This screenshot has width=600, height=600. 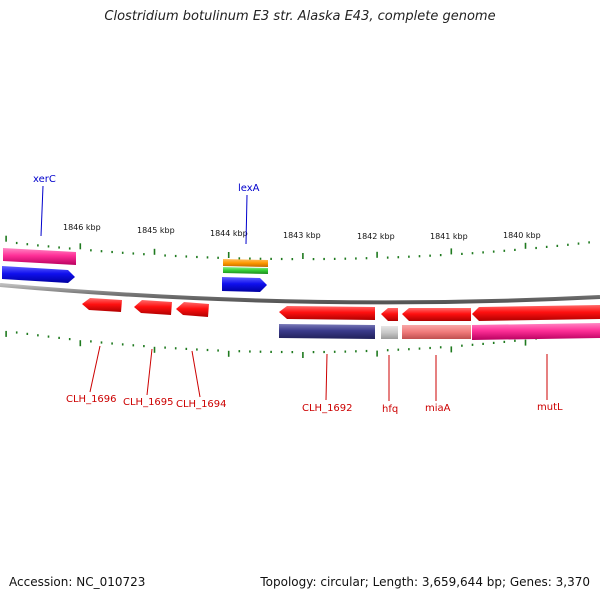 I want to click on kbp-label-1842: 1842 kbp, so click(x=376, y=236).